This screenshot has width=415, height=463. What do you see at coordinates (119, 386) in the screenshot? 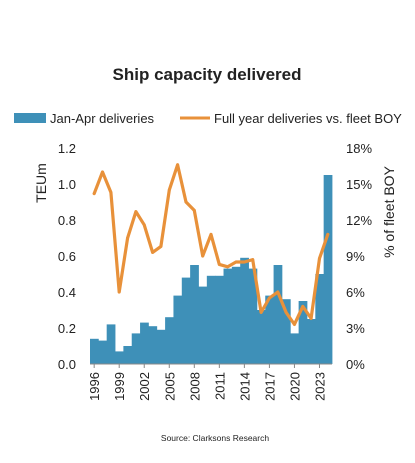
I see `x-tick-label: 1999` at bounding box center [119, 386].